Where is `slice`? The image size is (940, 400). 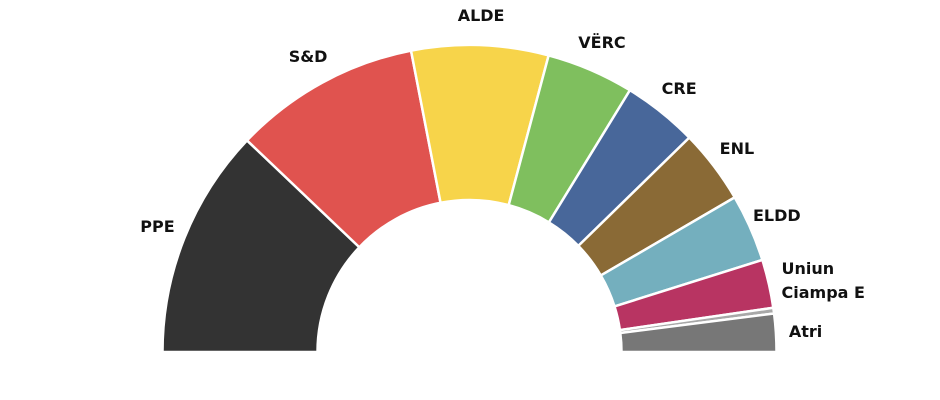 slice is located at coordinates (698, 333).